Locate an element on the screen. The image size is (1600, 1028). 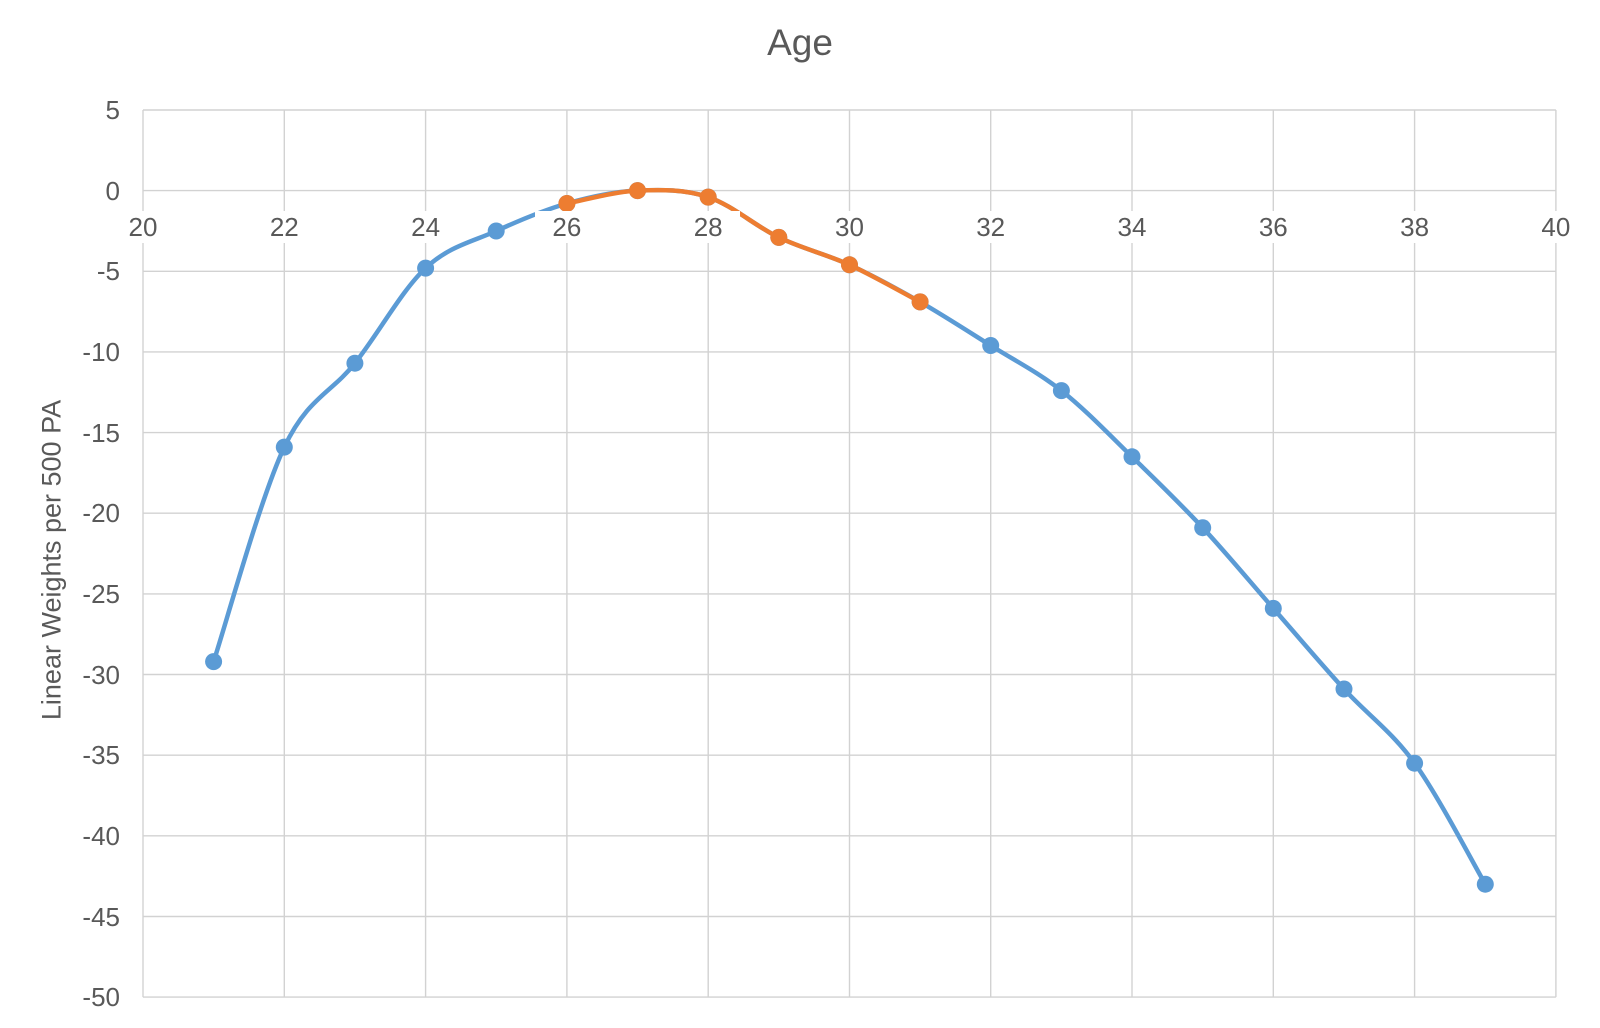
x-tick-label-38: 38 is located at coordinates (1414, 227).